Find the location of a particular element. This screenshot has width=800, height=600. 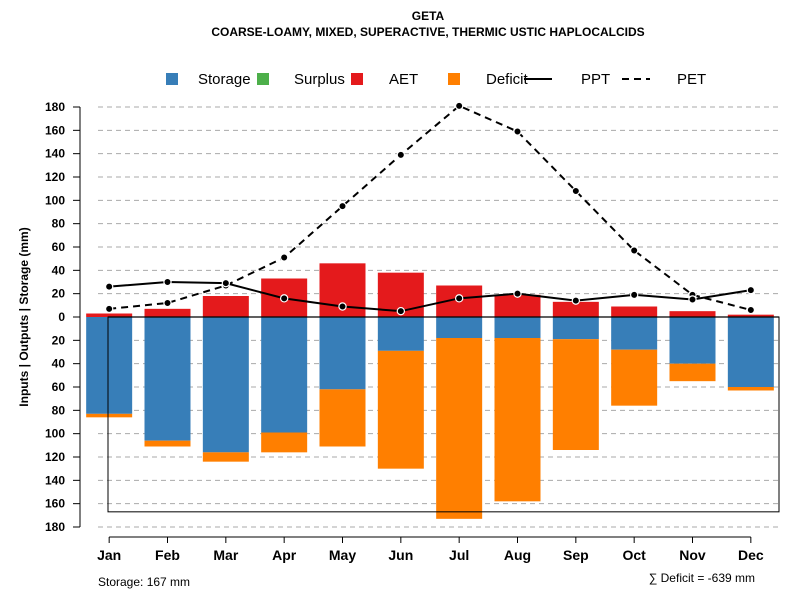

x-tick-label: Oct is located at coordinates (634, 555).